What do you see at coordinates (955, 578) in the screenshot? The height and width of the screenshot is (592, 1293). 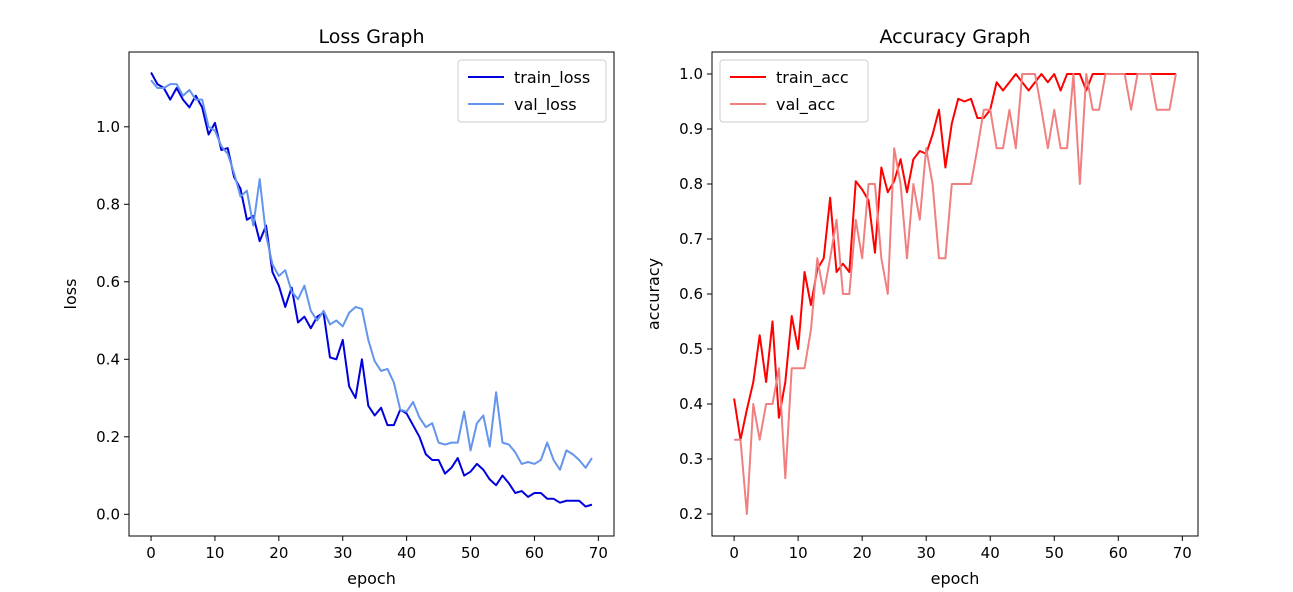 I see `accuracy-chart-xlabel: epoch` at bounding box center [955, 578].